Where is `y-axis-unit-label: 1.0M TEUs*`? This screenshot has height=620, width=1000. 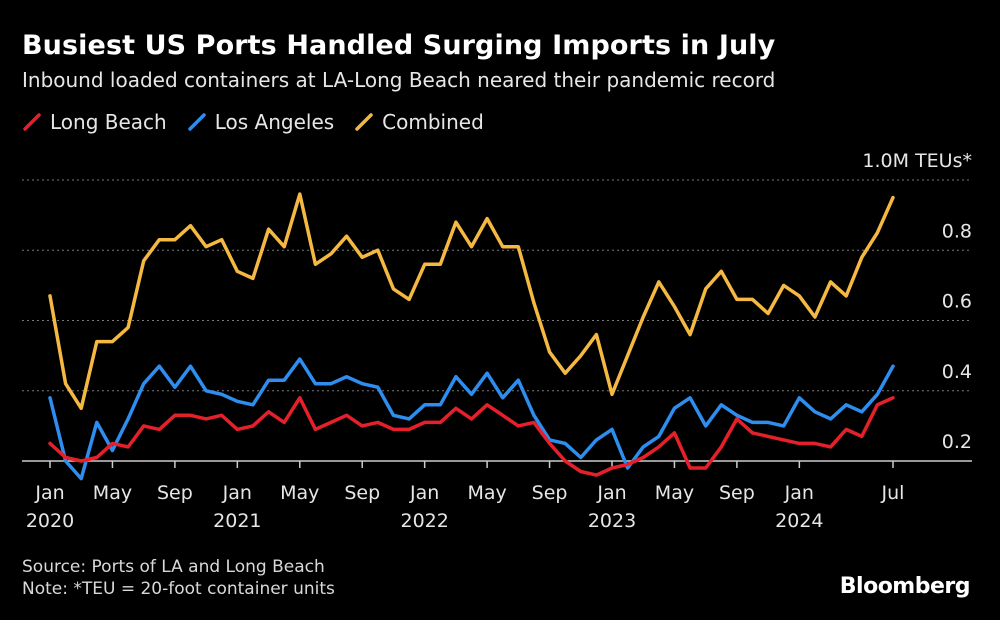 y-axis-unit-label: 1.0M TEUs* is located at coordinates (917, 161).